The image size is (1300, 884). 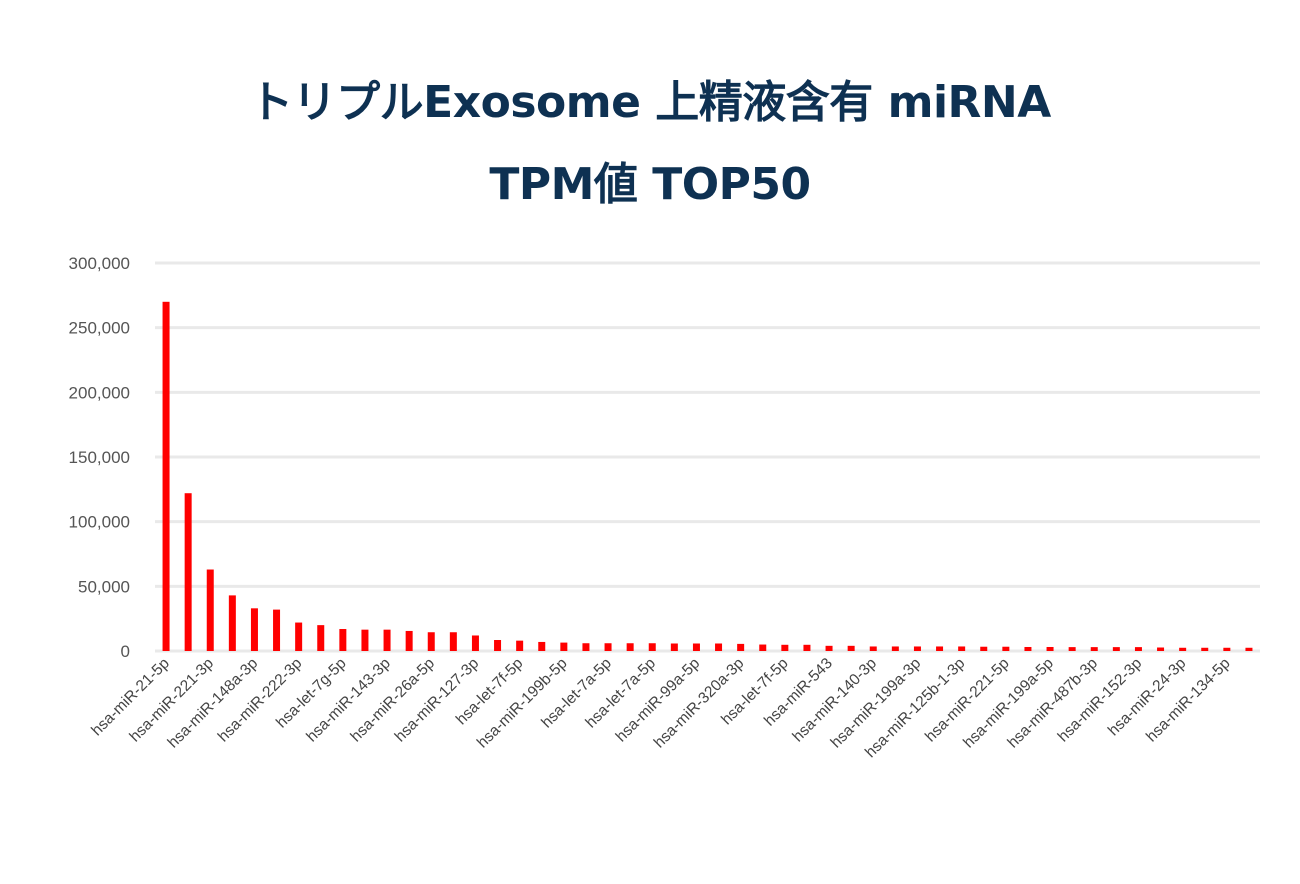 I want to click on y-tick-label: 50,000, so click(x=104, y=586).